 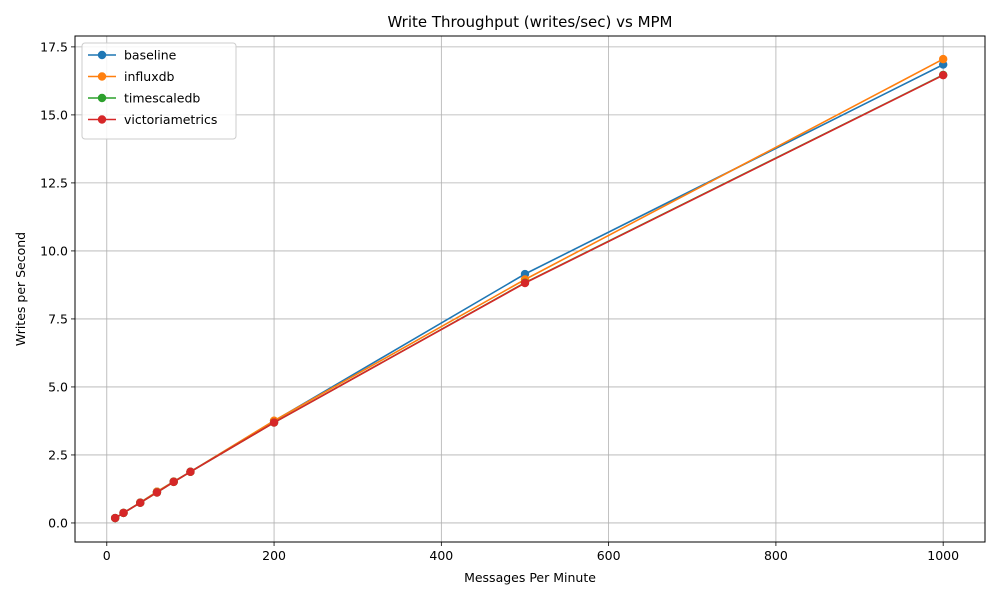 What do you see at coordinates (441, 555) in the screenshot?
I see `x-tick-label: 400` at bounding box center [441, 555].